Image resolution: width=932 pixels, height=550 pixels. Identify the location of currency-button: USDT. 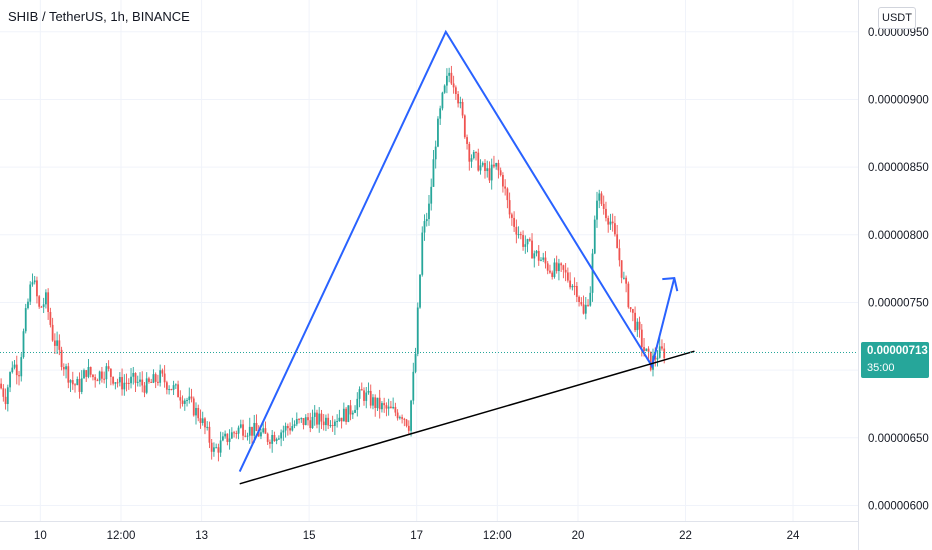
(897, 18).